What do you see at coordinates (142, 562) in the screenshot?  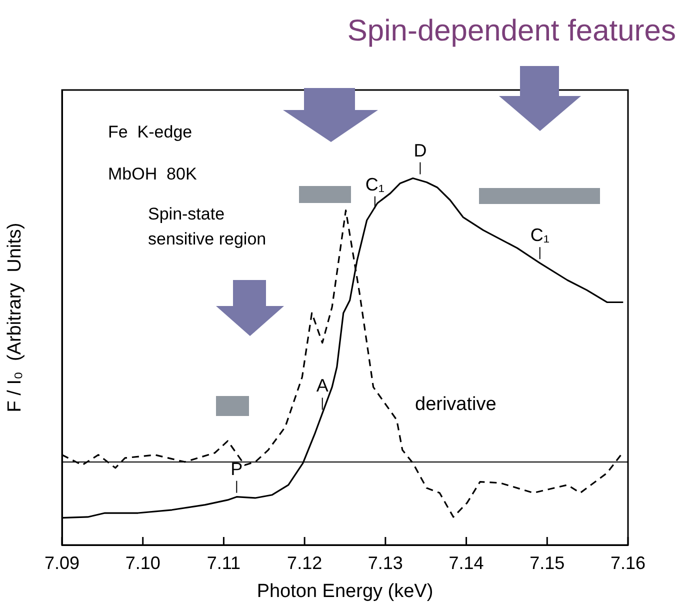 I see `x-tick-label: 7.10` at bounding box center [142, 562].